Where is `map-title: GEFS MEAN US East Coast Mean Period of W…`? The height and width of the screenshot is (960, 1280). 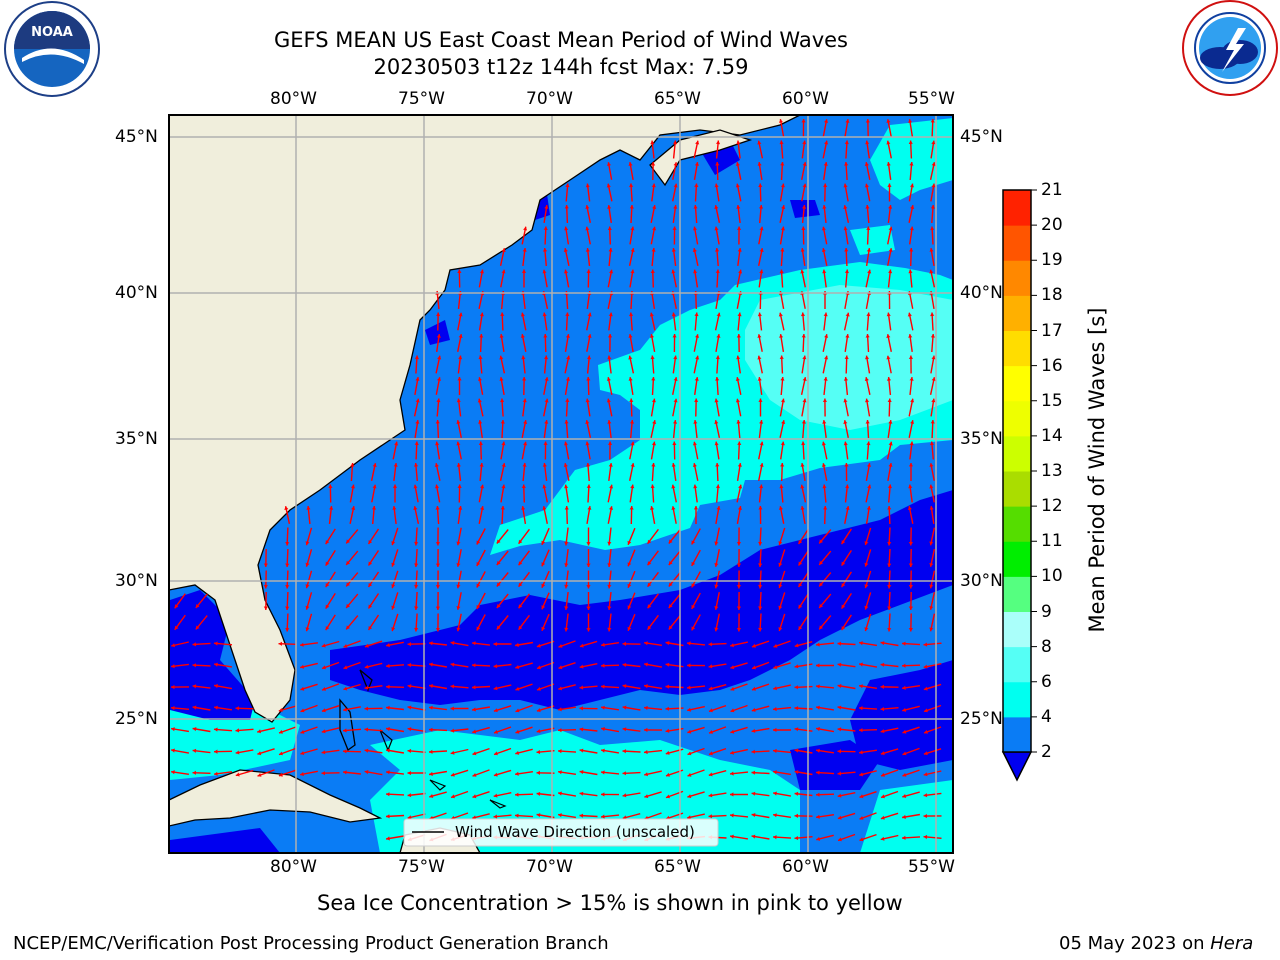 map-title: GEFS MEAN US East Coast Mean Period of W… is located at coordinates (561, 40).